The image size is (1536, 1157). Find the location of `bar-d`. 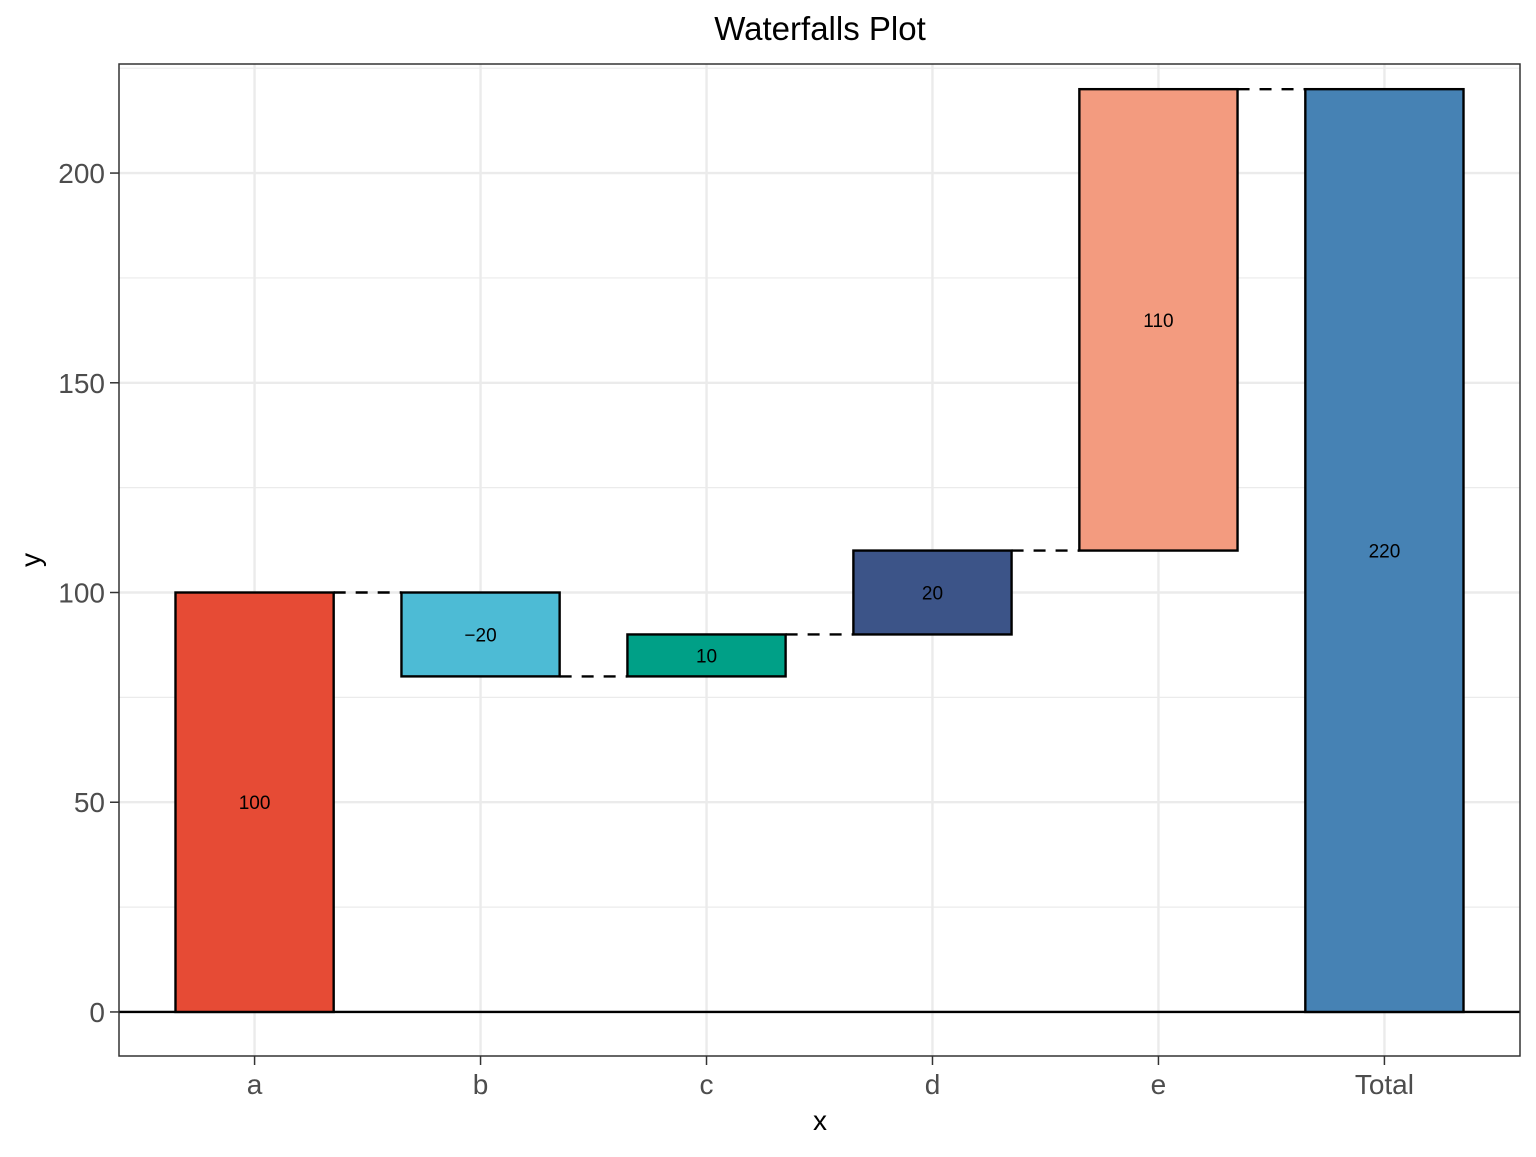

bar-d is located at coordinates (932, 592).